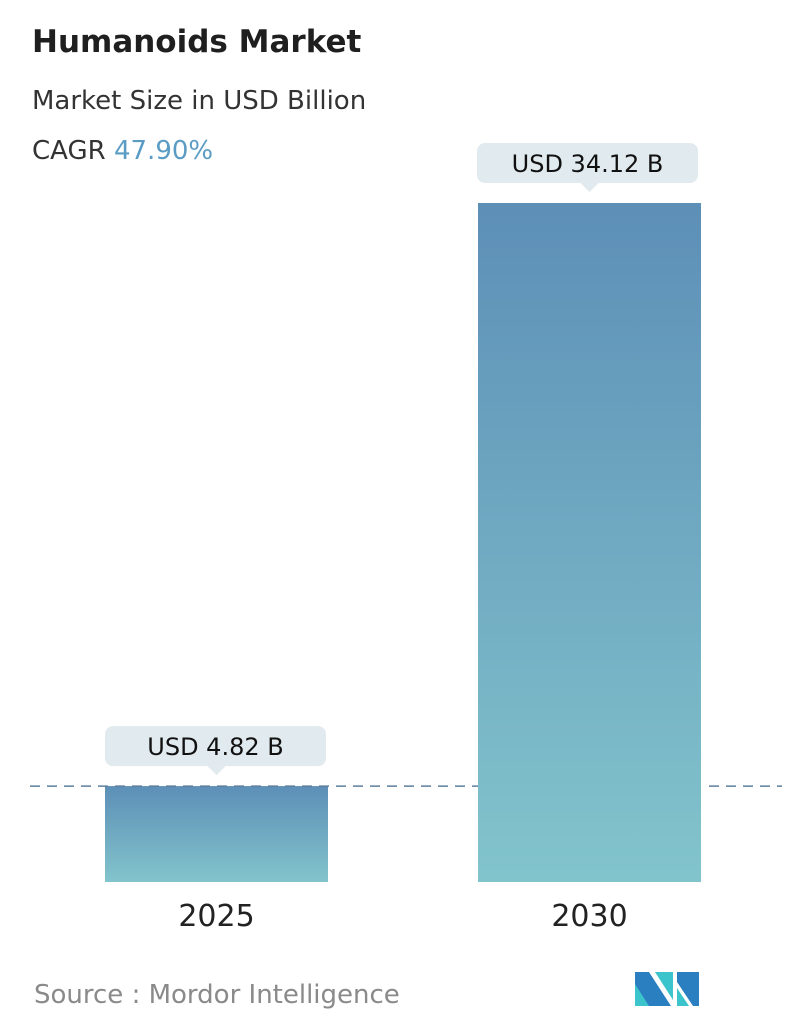  I want to click on bar-2025, so click(216, 834).